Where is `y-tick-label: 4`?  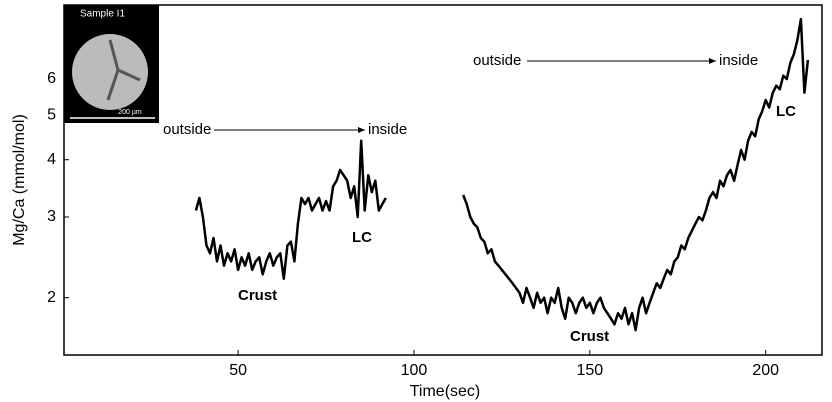
y-tick-label: 4 is located at coordinates (51, 159).